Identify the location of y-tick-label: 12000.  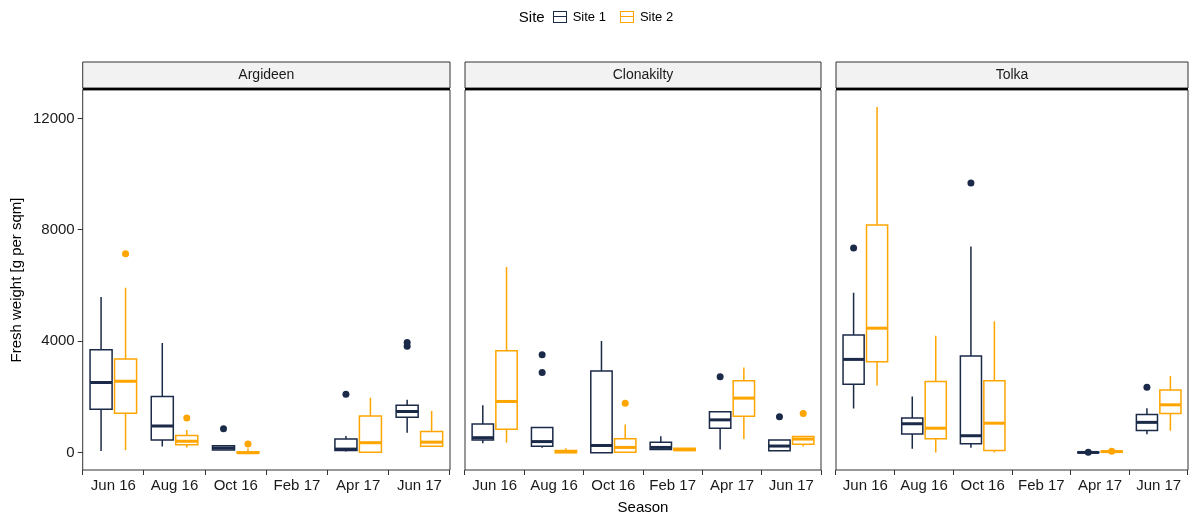
(53, 117).